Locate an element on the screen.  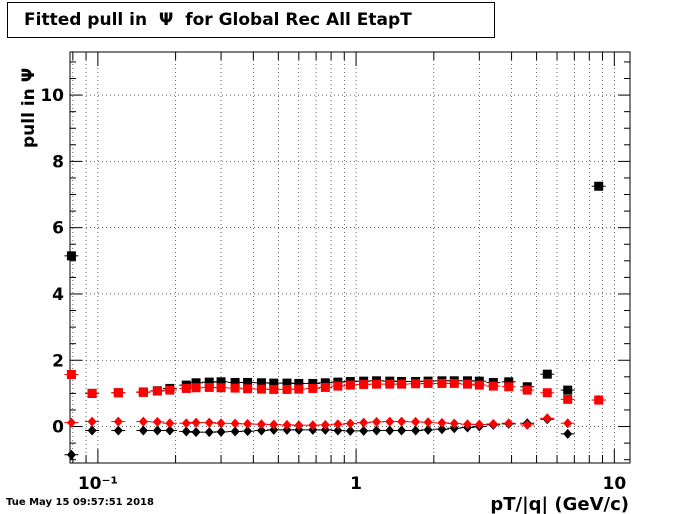
y-tick-label: 2 is located at coordinates (58, 361).